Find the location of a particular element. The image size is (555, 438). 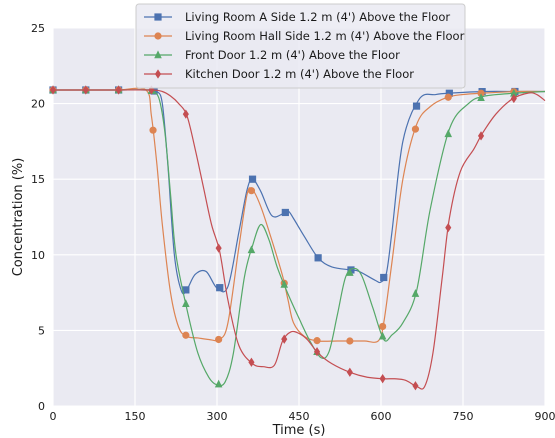

x-tick-label: 300 is located at coordinates (217, 416).